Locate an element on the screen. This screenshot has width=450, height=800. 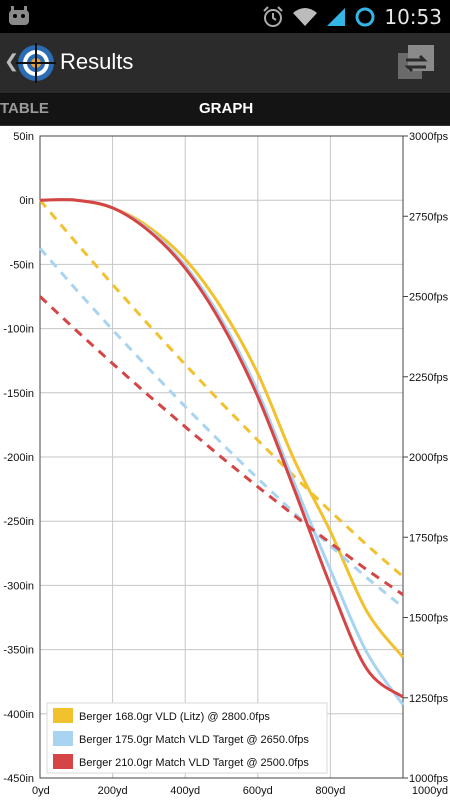
y-left-tick-label: -50in is located at coordinates (22, 265).